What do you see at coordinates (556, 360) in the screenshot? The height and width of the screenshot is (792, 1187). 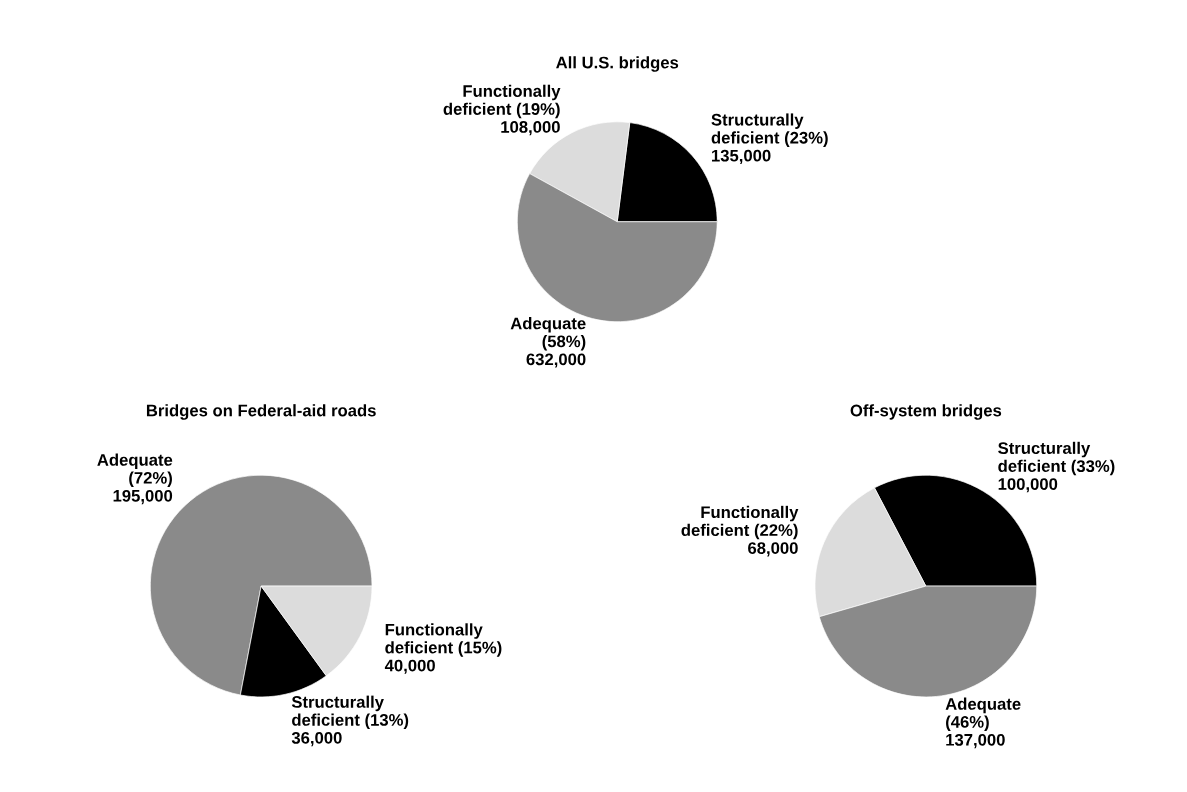 I see `text: 632,000` at bounding box center [556, 360].